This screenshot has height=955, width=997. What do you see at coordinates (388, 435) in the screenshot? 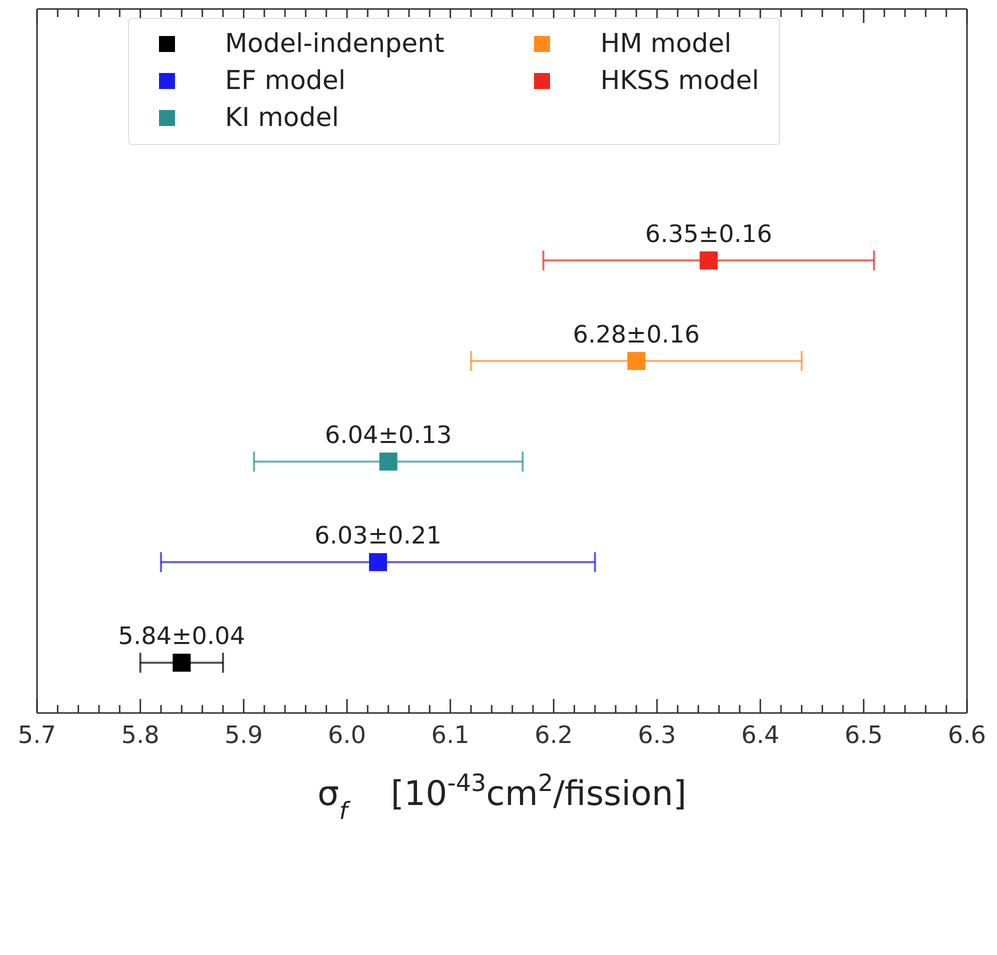
I see `data-label: 6.04±0.13` at bounding box center [388, 435].